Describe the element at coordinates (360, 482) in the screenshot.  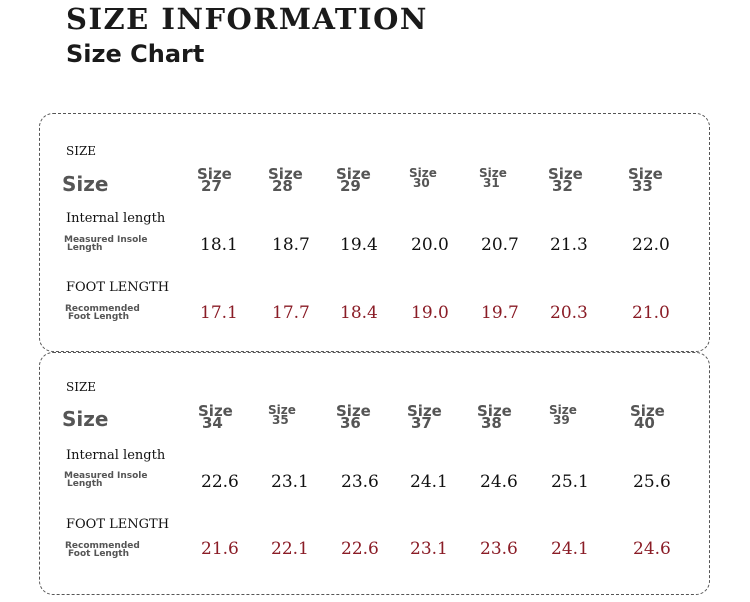
I see `internal-length-value: 23.6` at that location.